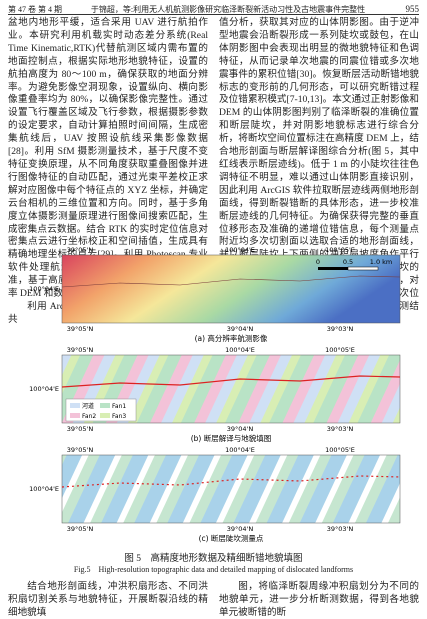 This screenshot has width=427, height=619. I want to click on legend-label: Fan3, so click(119, 416).